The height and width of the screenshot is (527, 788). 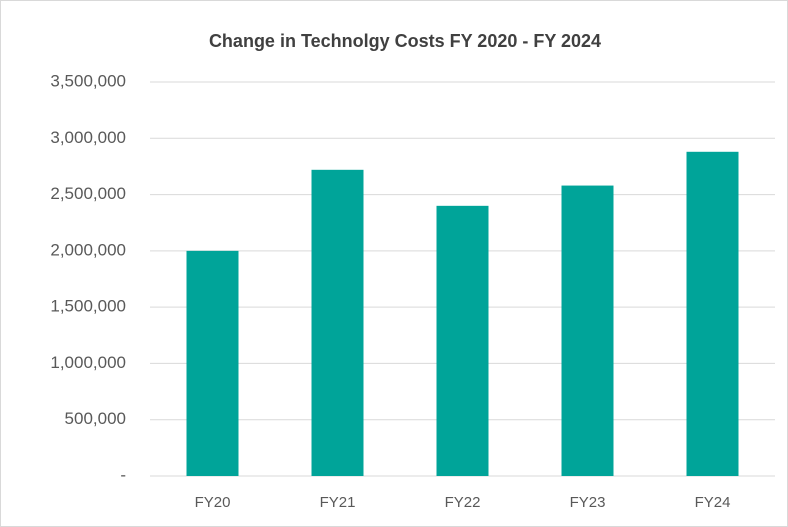 I want to click on y-tick-label: 1,000,000, so click(x=88, y=362).